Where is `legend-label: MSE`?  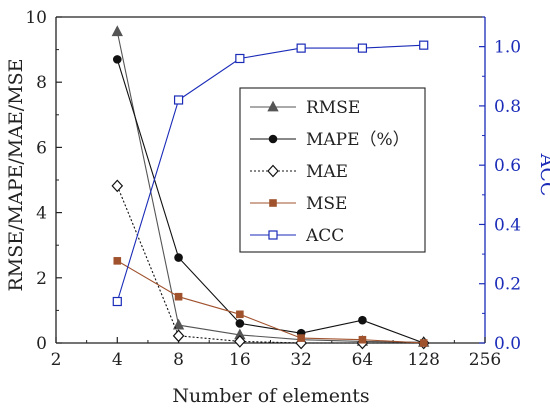
legend-label: MSE is located at coordinates (326, 204).